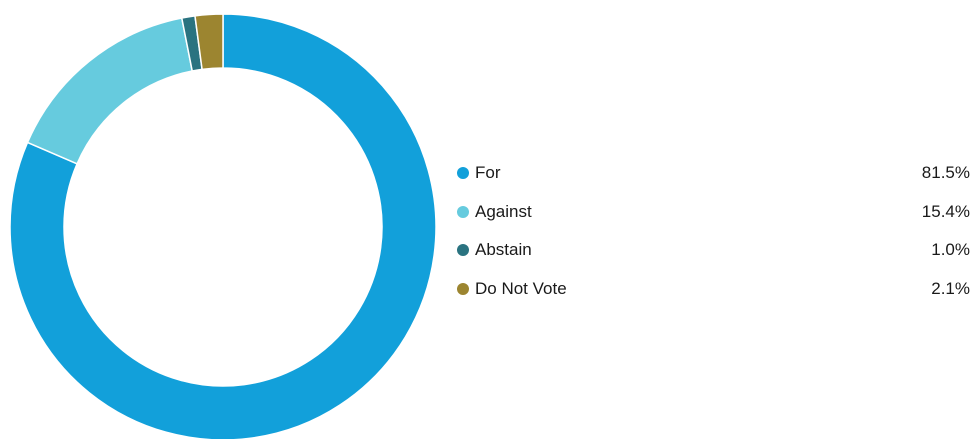 Image resolution: width=972 pixels, height=439 pixels. I want to click on legend-value-do-not-vote: 2.1%, so click(950, 288).